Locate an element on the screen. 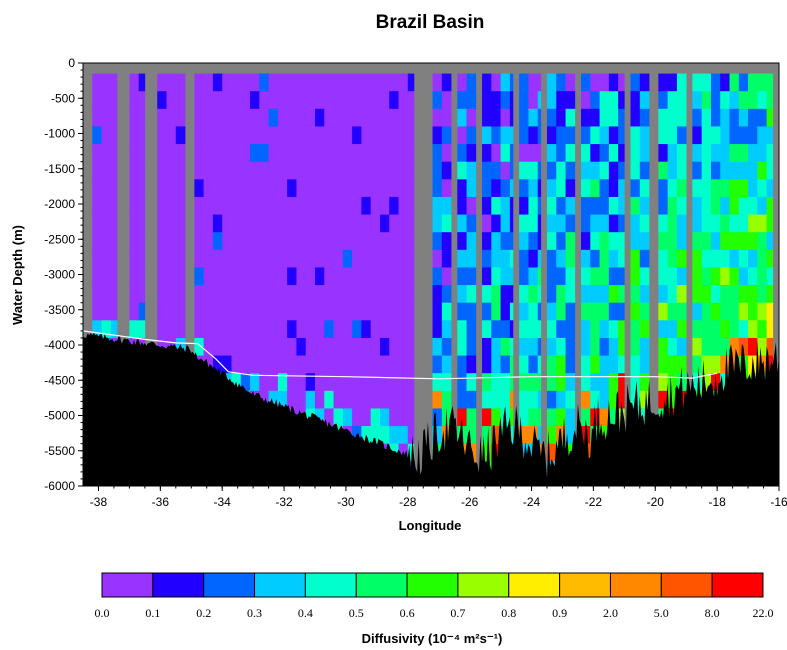 Image resolution: width=787 pixels, height=650 pixels. colorbar-tick-label: 0.8 is located at coordinates (508, 613).